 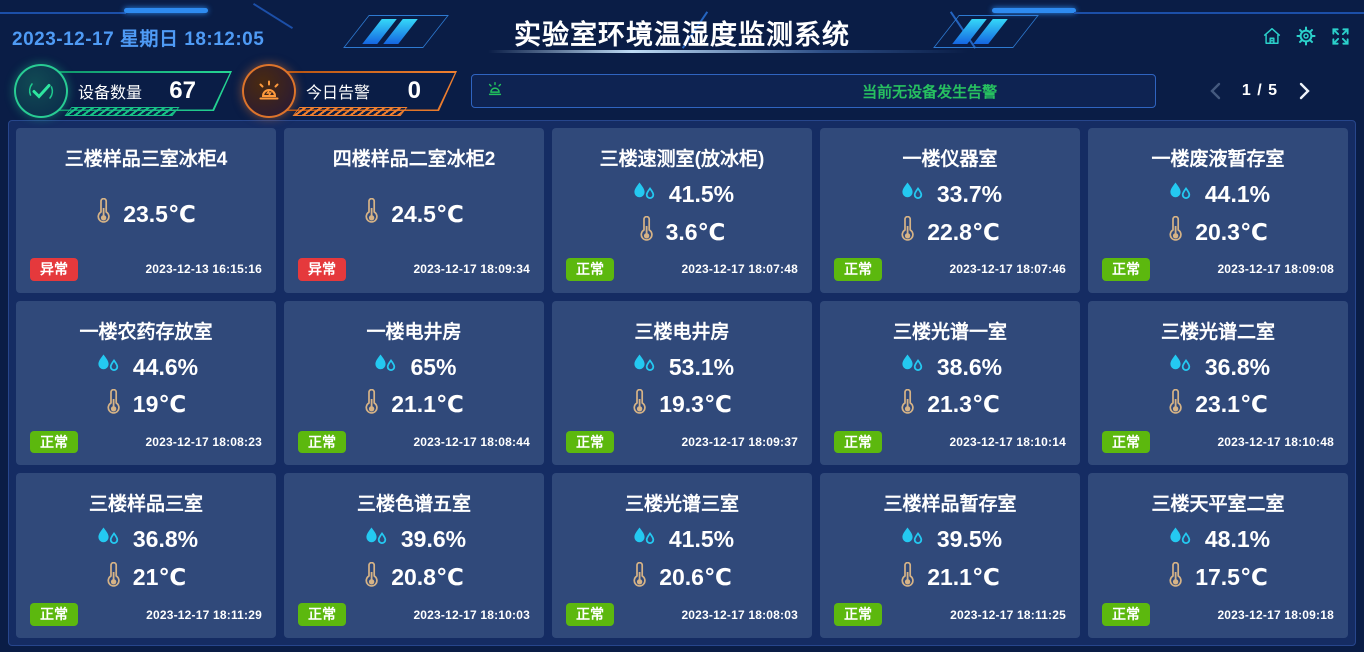 What do you see at coordinates (146, 559) in the screenshot?
I see `readings: 36.8% 21℃` at bounding box center [146, 559].